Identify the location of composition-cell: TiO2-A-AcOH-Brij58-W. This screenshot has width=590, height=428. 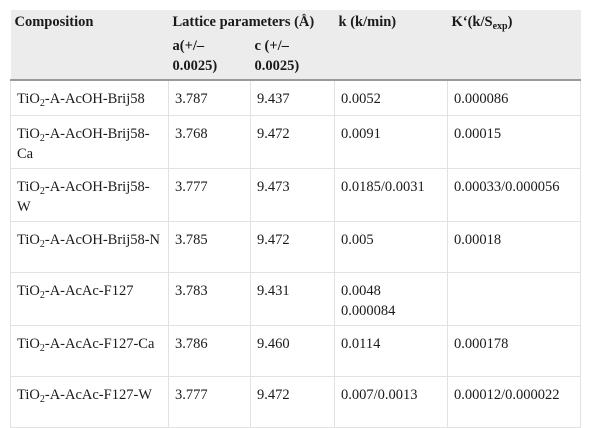
(89, 195).